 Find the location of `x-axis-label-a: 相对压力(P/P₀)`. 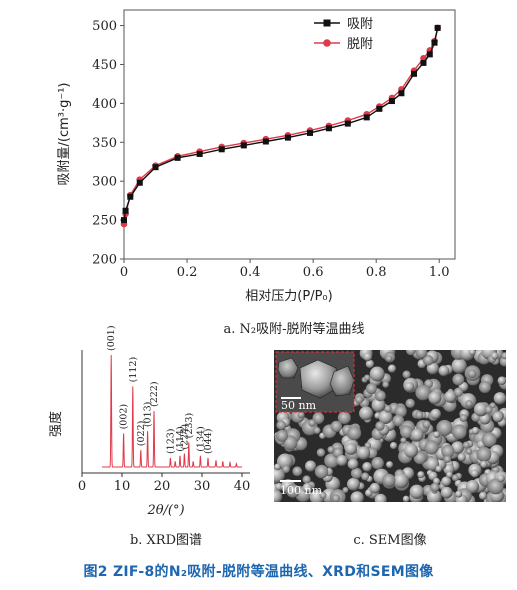

x-axis-label-a: 相对压力(P/P₀) is located at coordinates (288, 296).